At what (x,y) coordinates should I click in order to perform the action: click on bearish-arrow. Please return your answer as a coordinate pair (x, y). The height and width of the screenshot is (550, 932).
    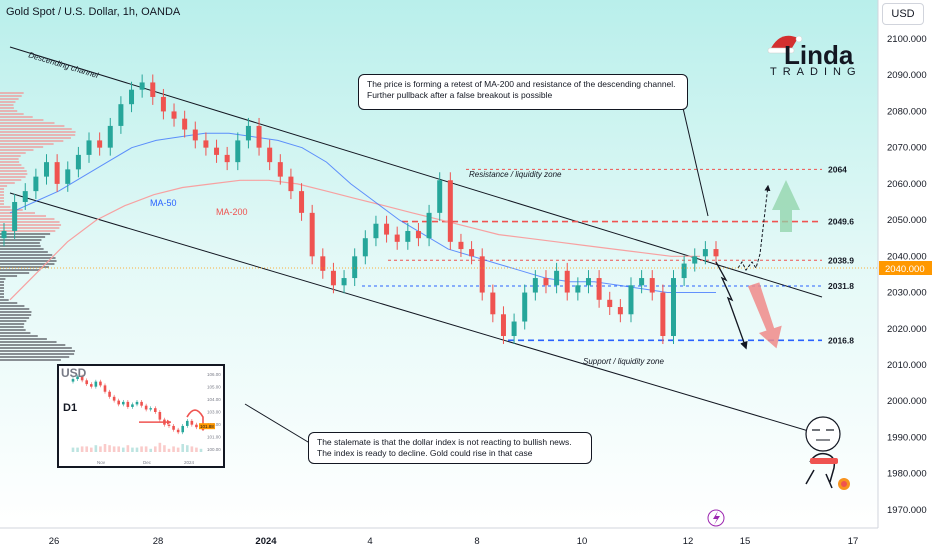
    Looking at the image, I should click on (764, 315).